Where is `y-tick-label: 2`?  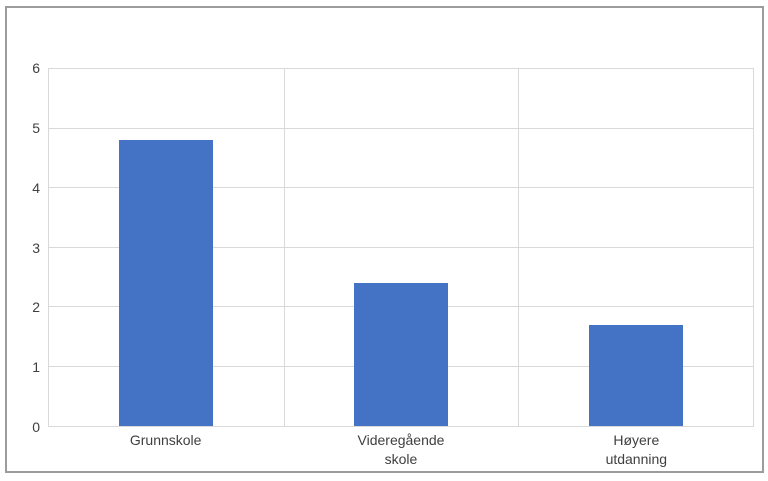
y-tick-label: 2 is located at coordinates (36, 307).